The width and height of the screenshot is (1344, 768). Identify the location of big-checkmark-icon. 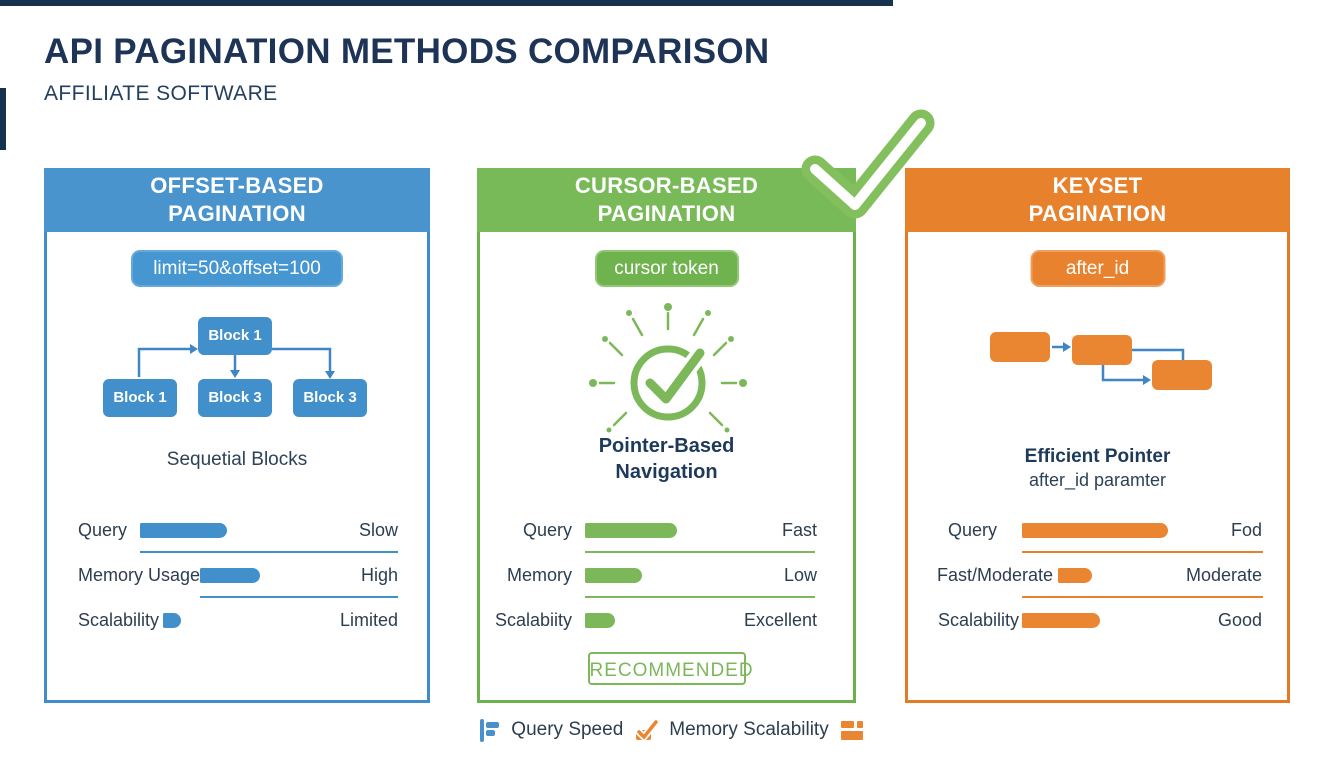
(868, 164).